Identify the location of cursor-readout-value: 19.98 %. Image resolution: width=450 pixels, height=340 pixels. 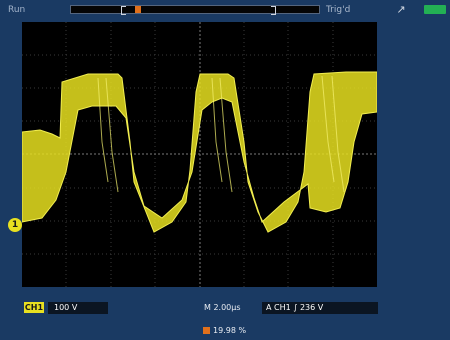
(230, 330).